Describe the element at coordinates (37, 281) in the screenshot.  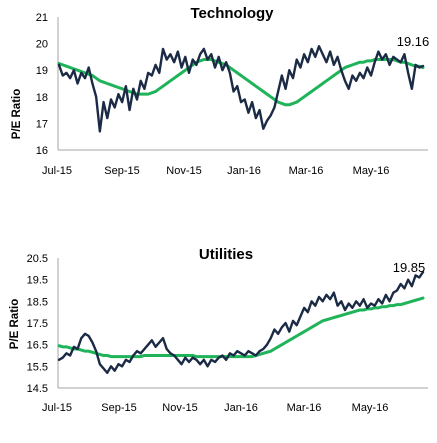
I see `y-tick-label: 19.5` at that location.